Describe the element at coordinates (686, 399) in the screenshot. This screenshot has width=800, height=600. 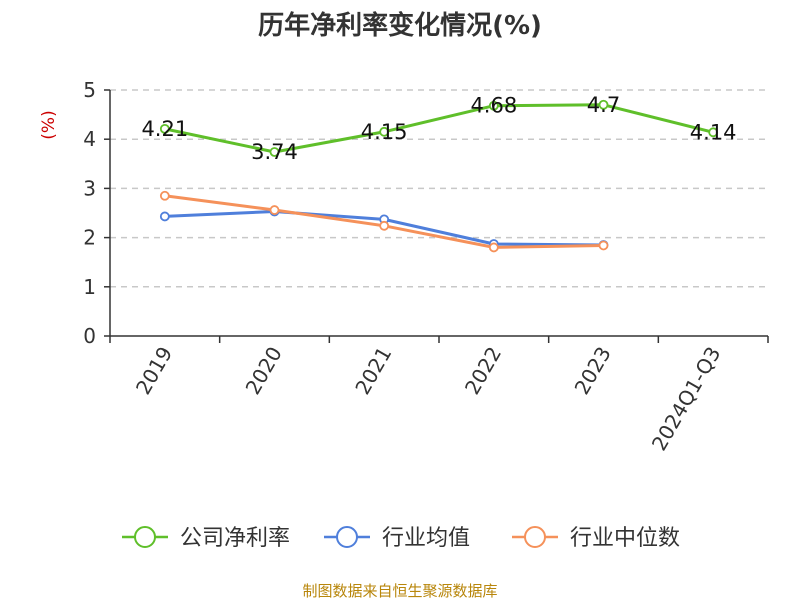
I see `x-tick-label: 2024Q1-Q3` at that location.